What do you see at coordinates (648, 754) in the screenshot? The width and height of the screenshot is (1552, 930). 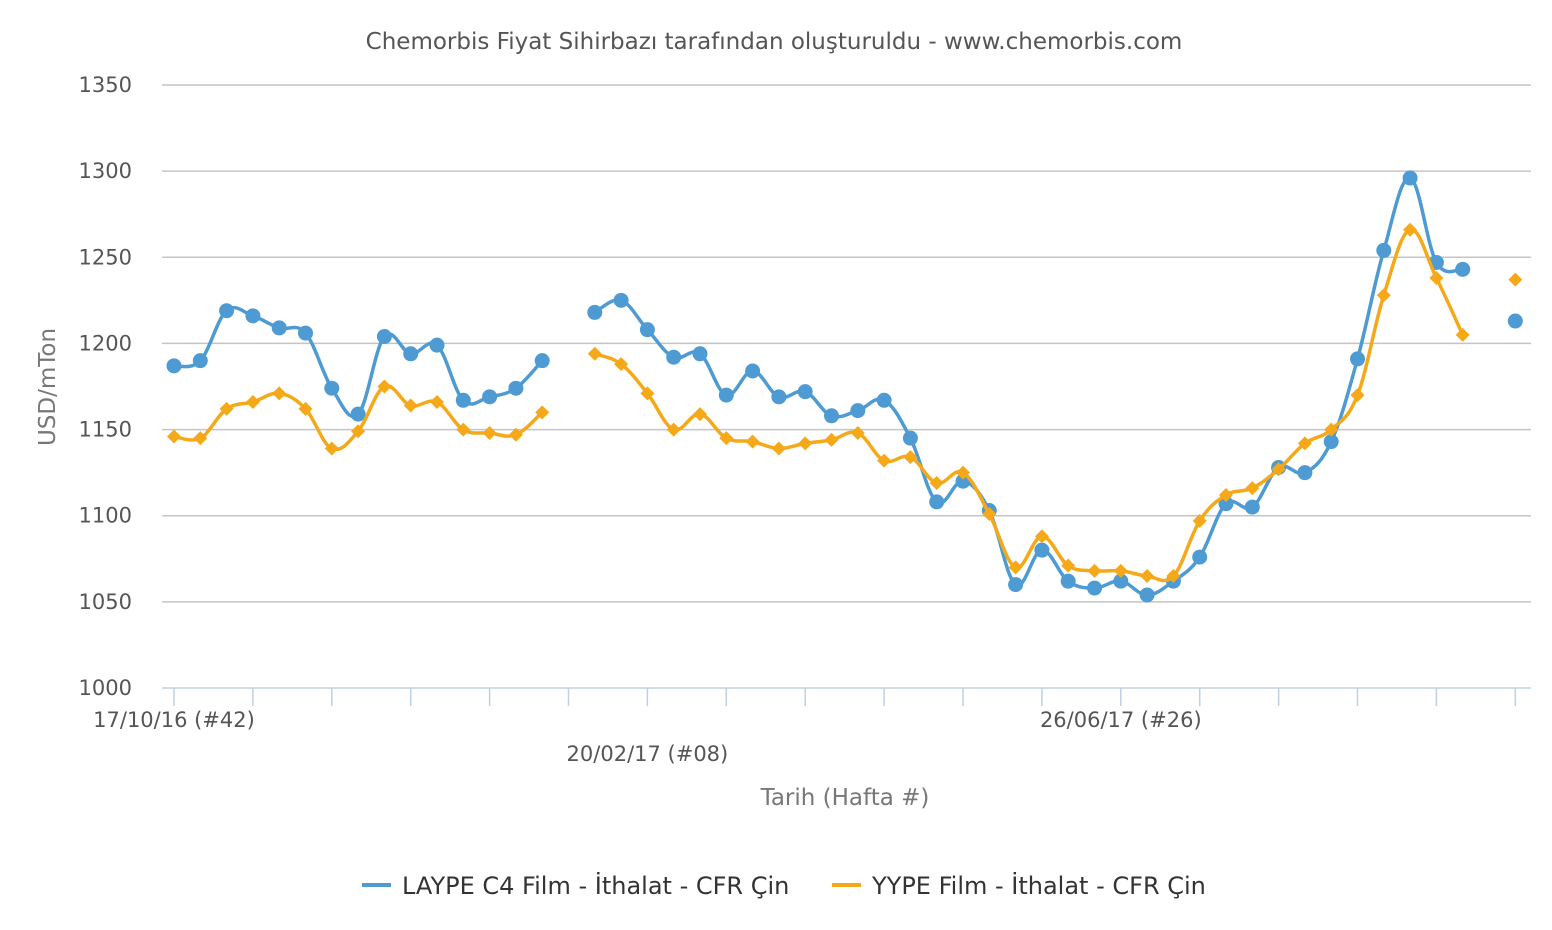 I see `x-tick-label: 20/02/17 (#08)` at bounding box center [648, 754].